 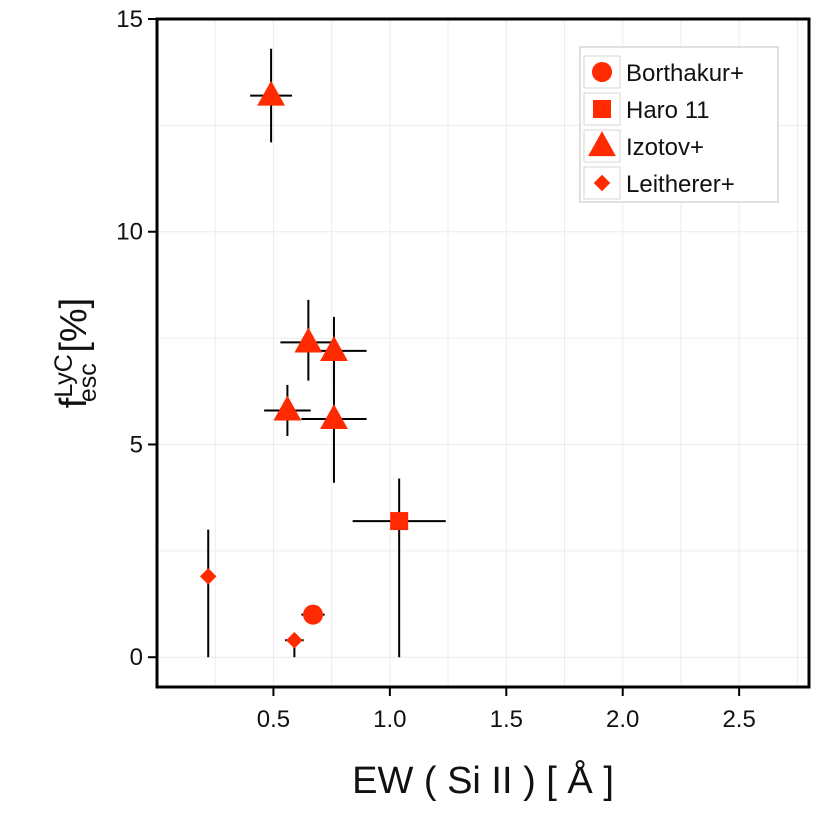 I want to click on legend-label-haro-11: Haro 11, so click(x=668, y=110).